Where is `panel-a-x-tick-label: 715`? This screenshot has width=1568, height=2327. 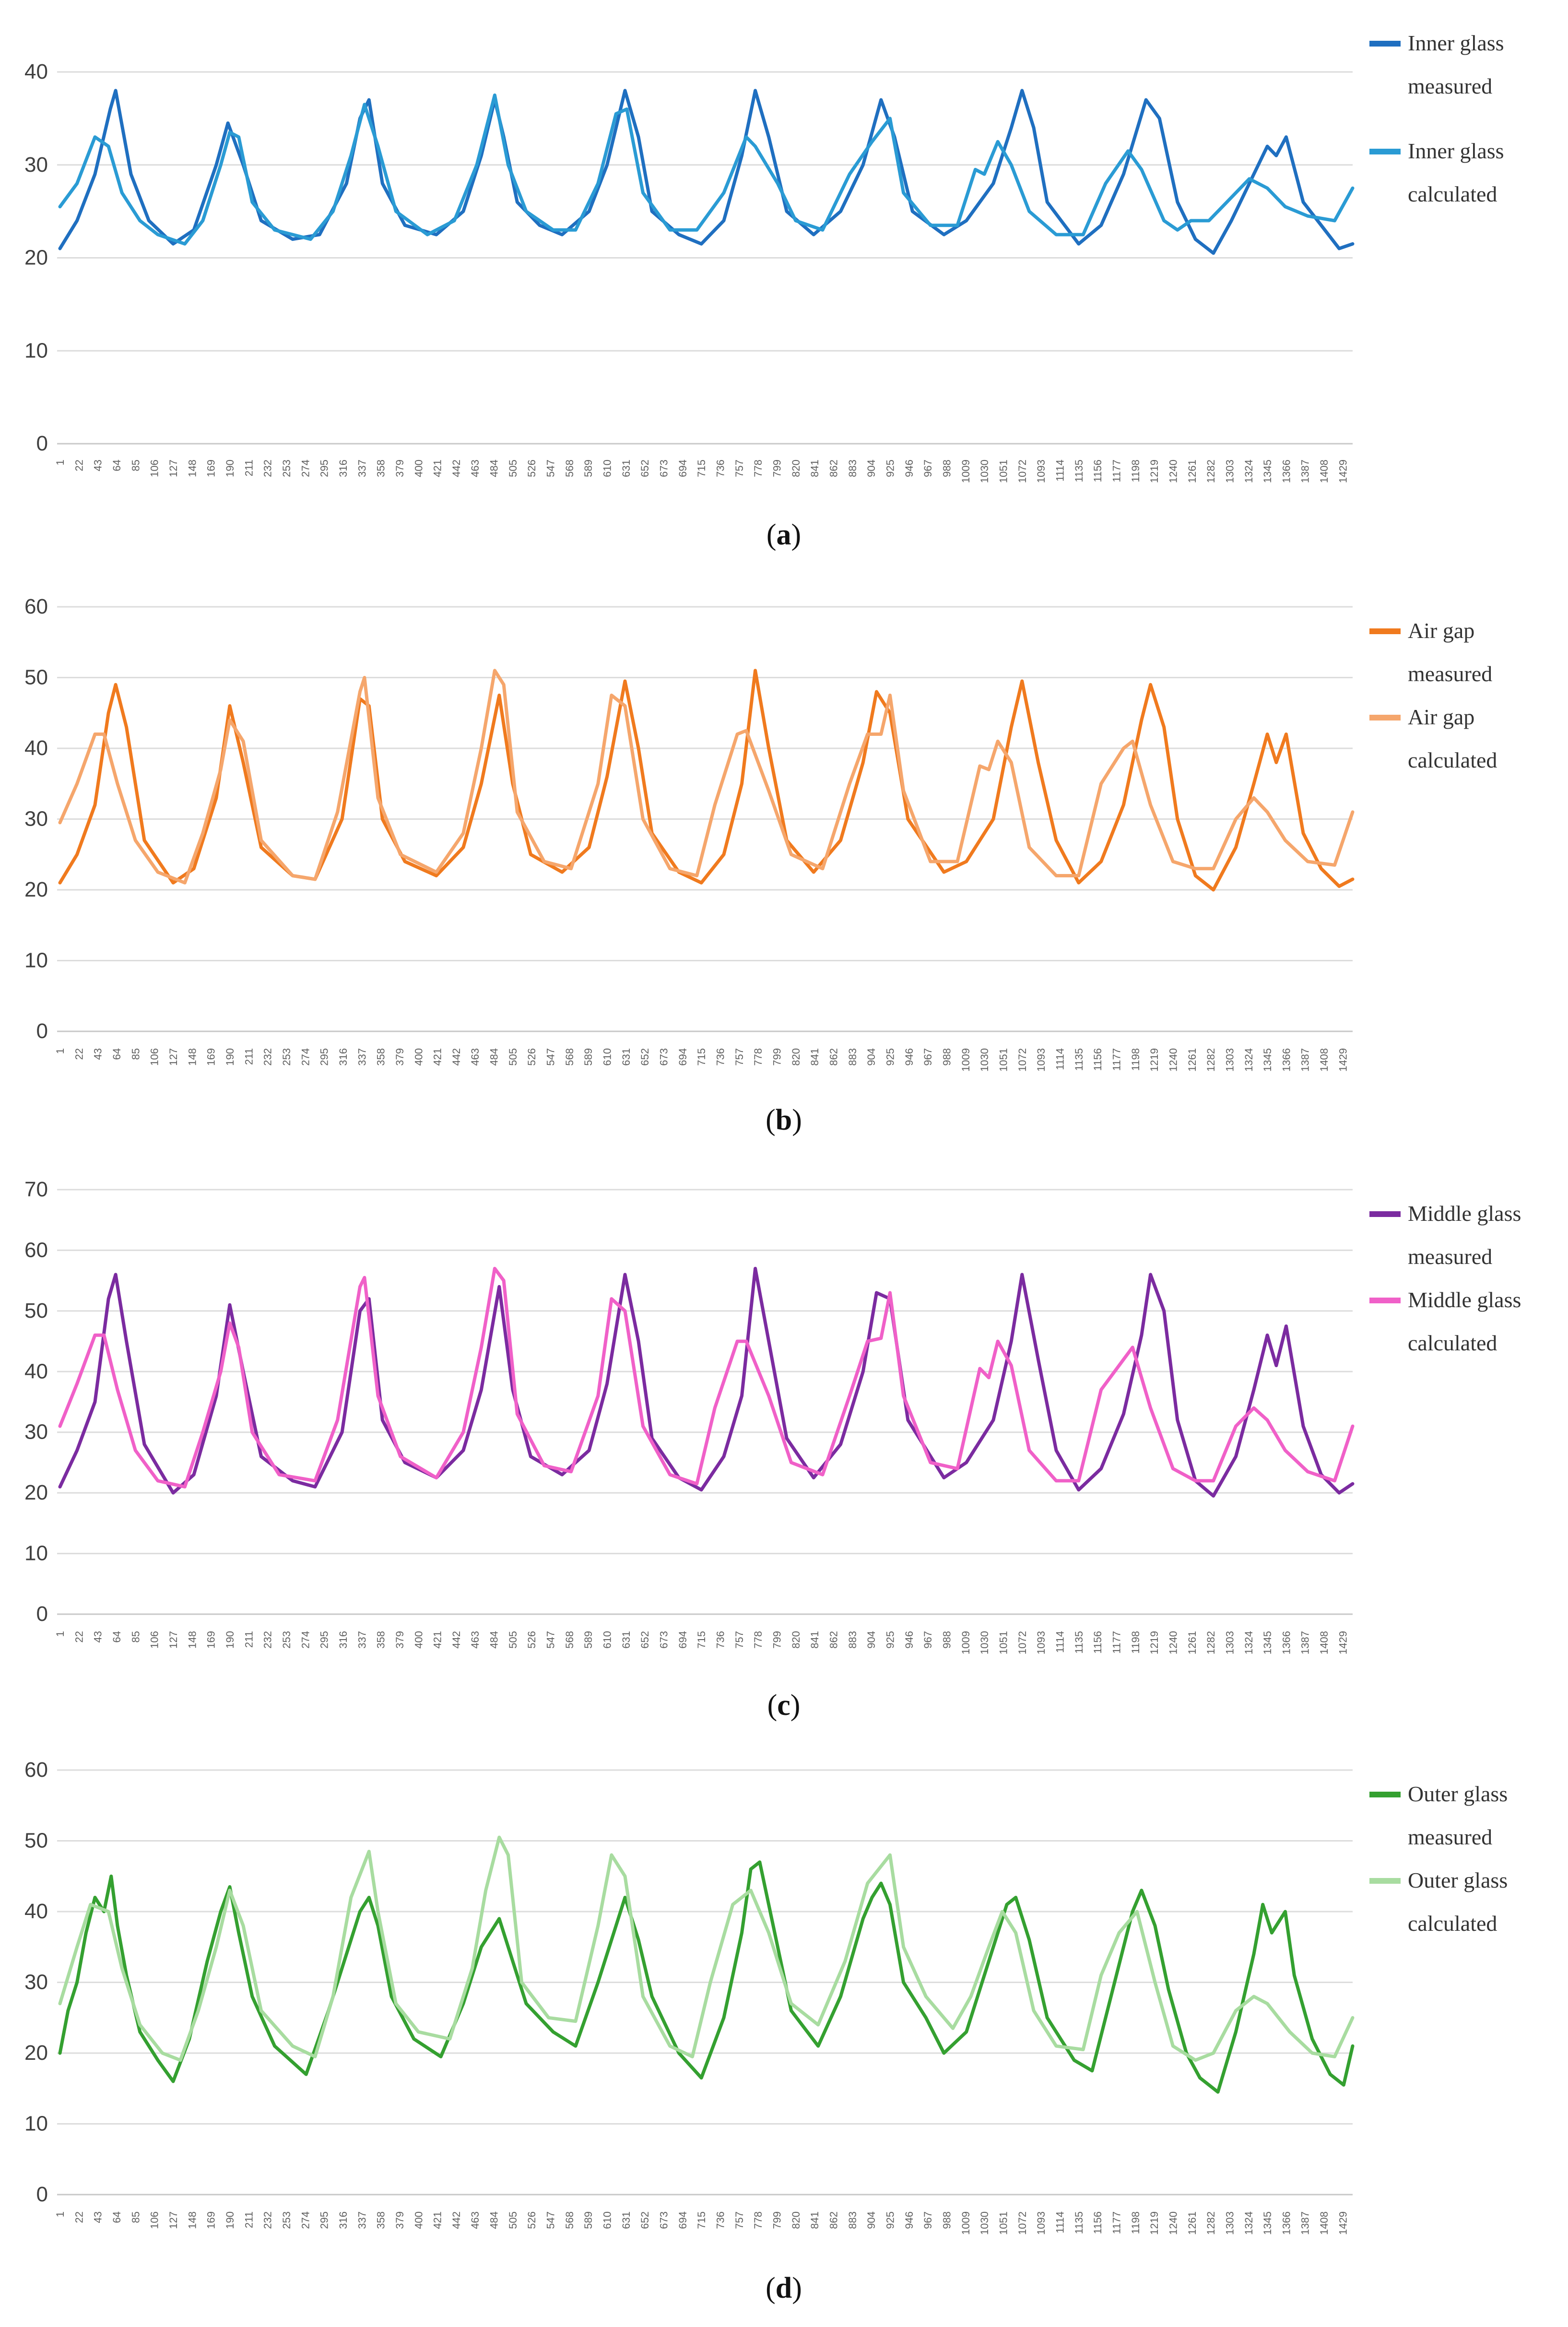
panel-a-x-tick-label: 715 is located at coordinates (701, 468).